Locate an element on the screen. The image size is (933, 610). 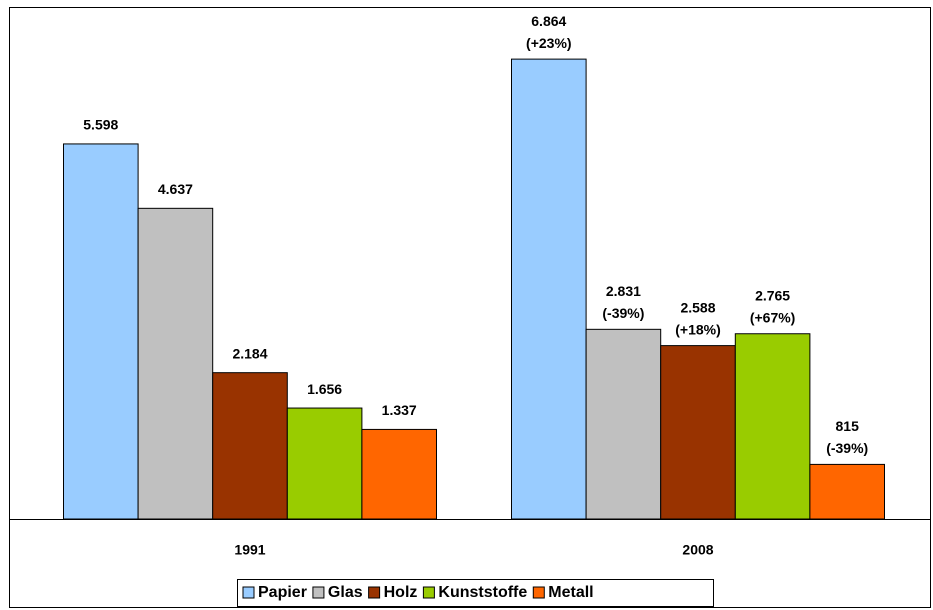
data-label: 2.184 is located at coordinates (249, 353).